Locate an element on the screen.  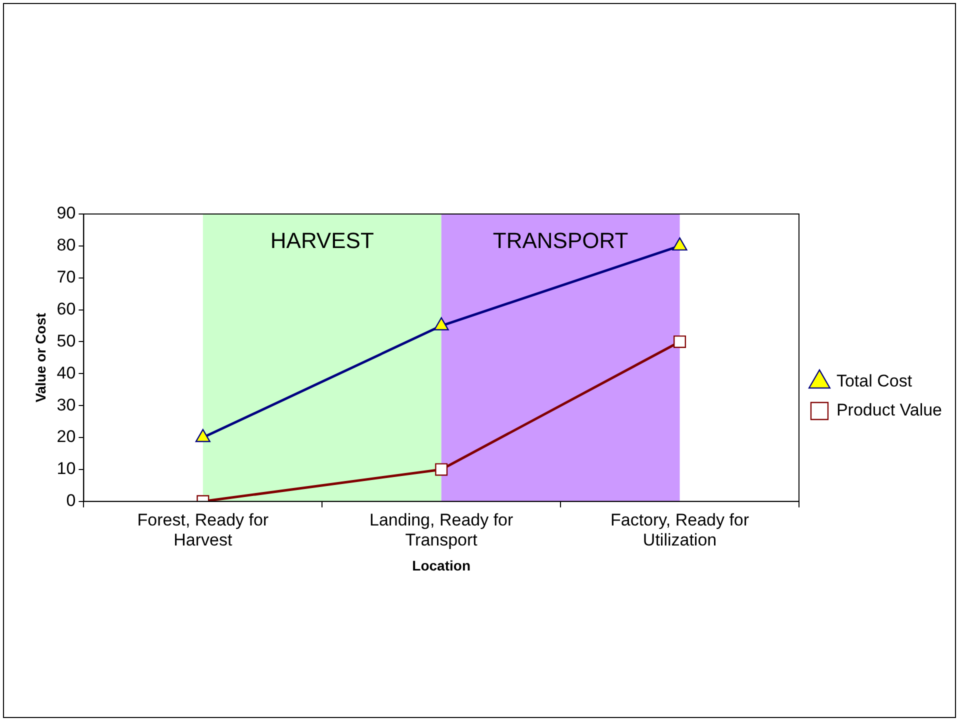
legend-label: Total Cost is located at coordinates (874, 381).